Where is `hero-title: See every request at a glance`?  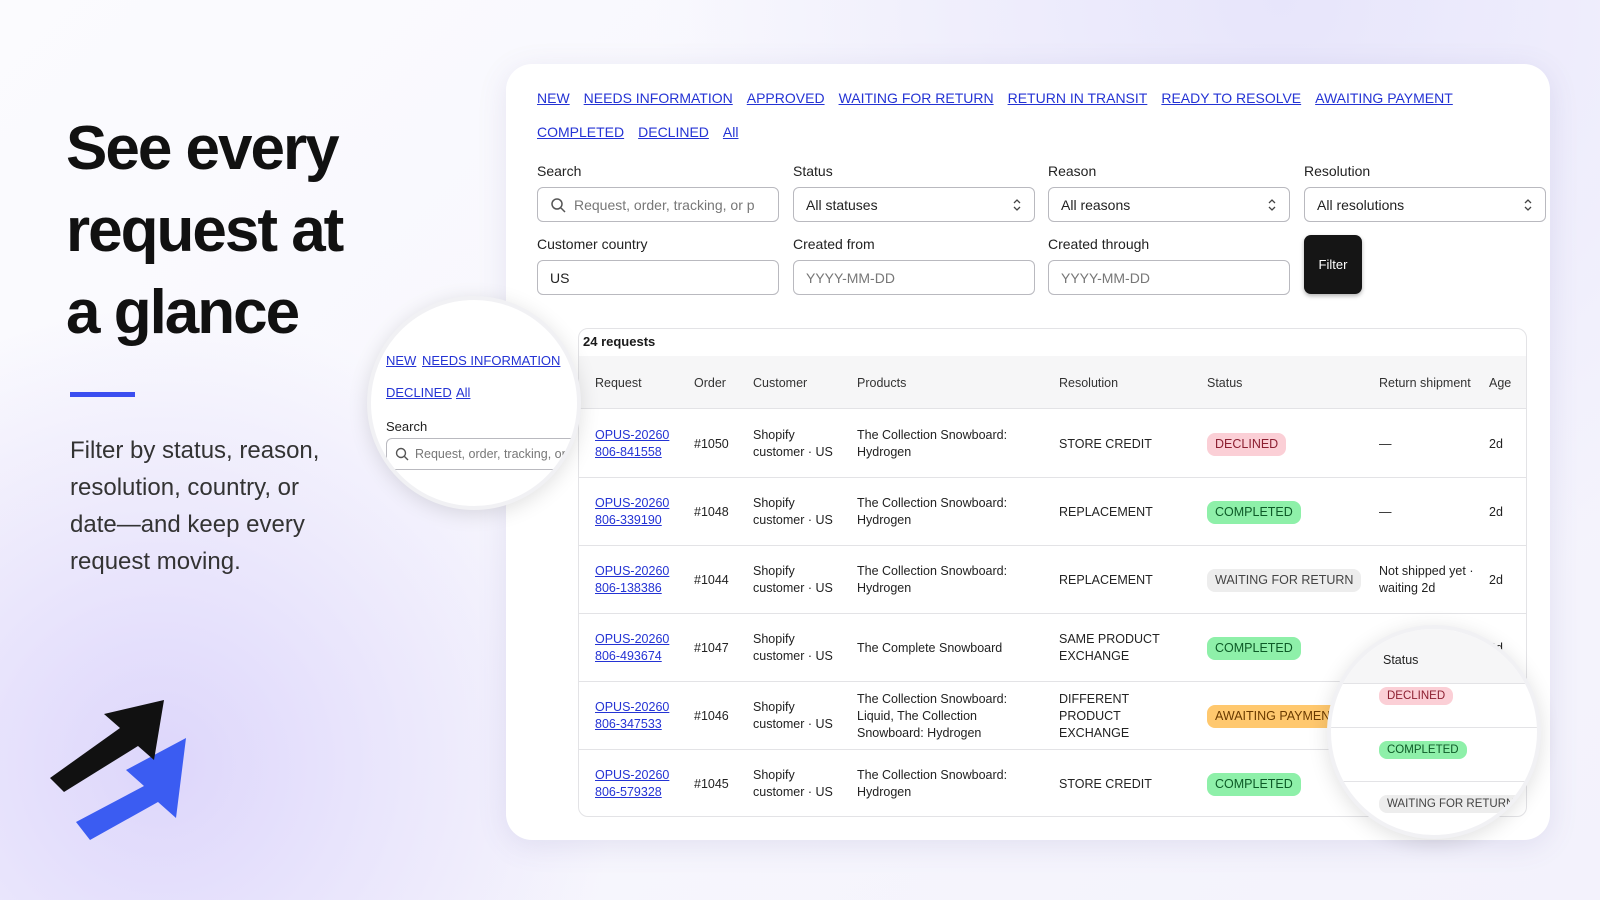 hero-title: See every request at a glance is located at coordinates (205, 230).